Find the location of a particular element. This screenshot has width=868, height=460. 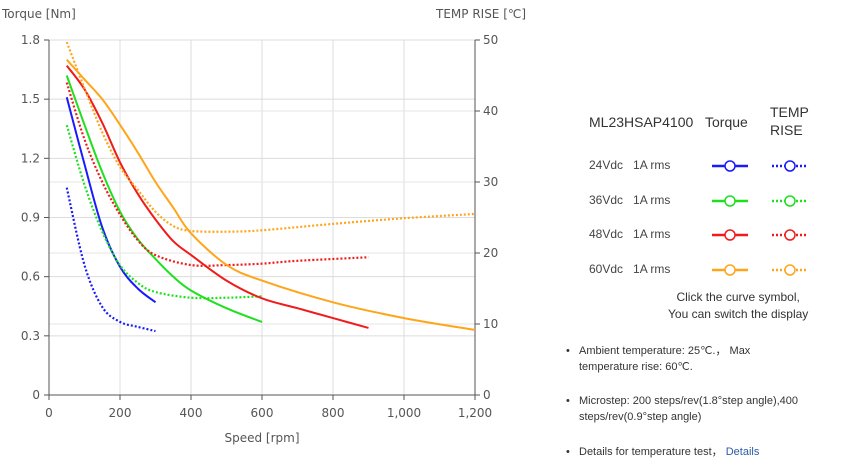

y2-tick-label: 30 is located at coordinates (490, 182).